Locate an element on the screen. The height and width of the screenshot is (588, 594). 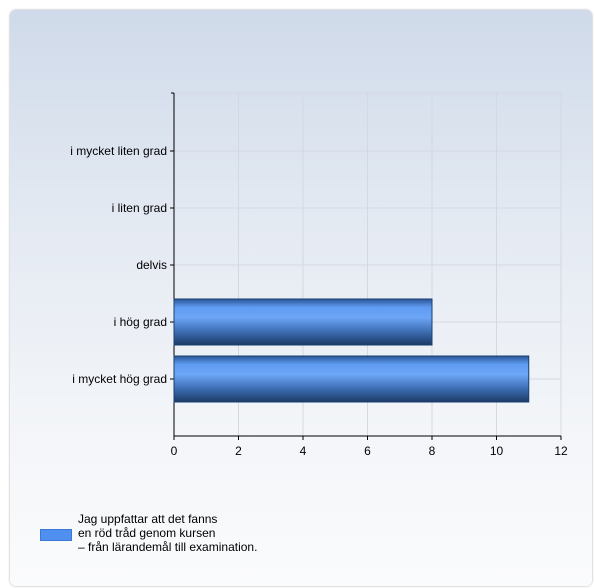
x-tick-label: 8 is located at coordinates (432, 451).